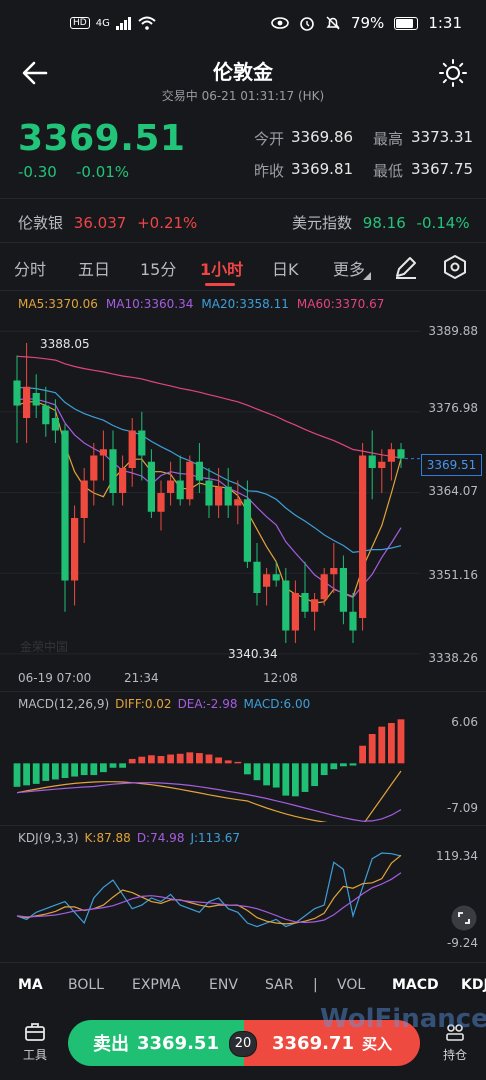  I want to click on price-axis-label: 3338.26, so click(453, 658).